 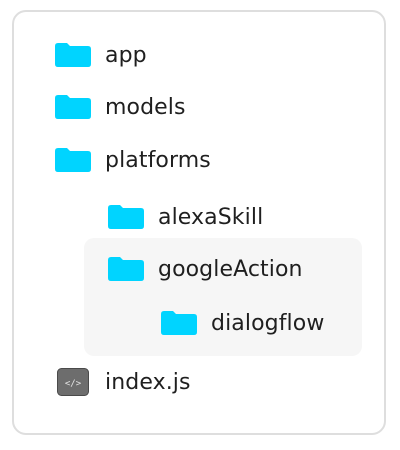 I want to click on tree-item-label: platforms, so click(x=158, y=160).